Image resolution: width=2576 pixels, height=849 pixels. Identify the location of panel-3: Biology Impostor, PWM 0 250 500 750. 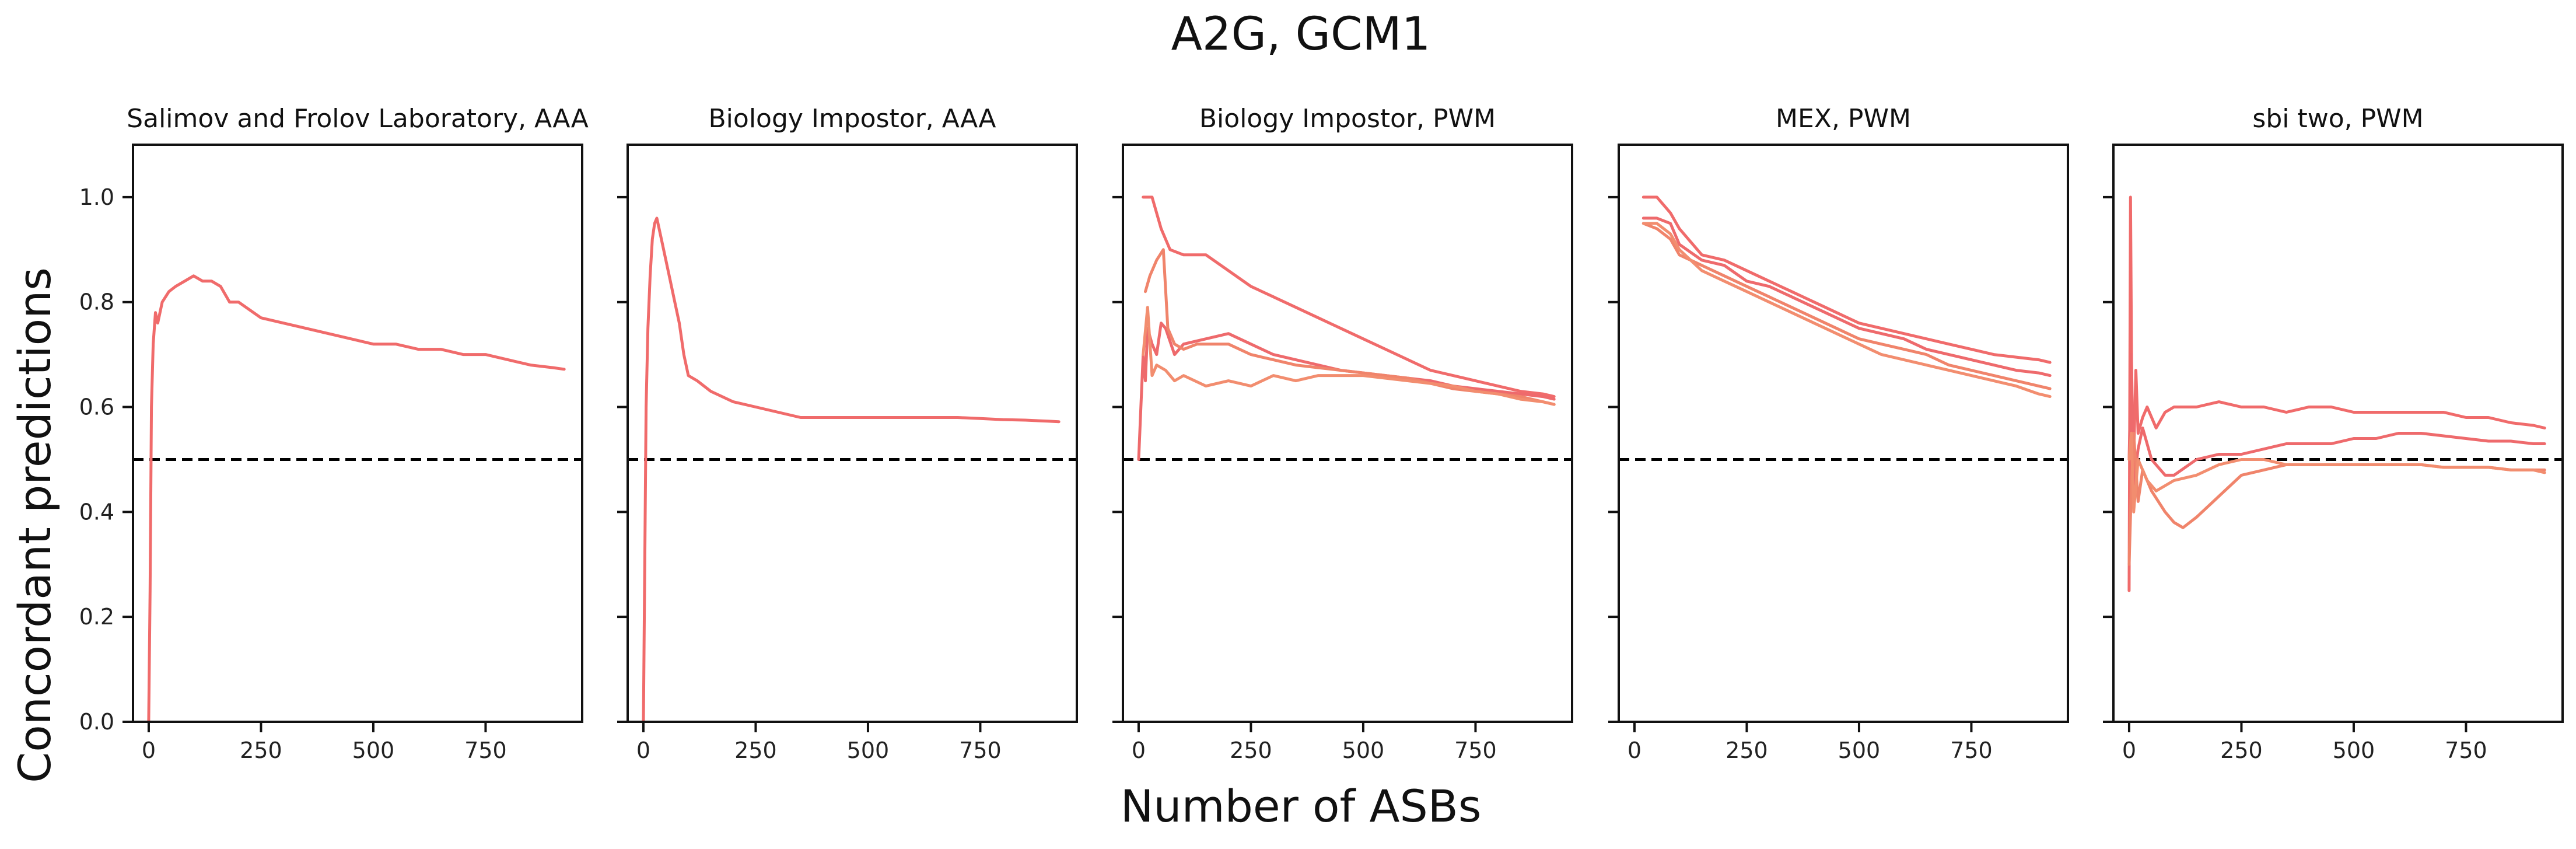
(1342, 433).